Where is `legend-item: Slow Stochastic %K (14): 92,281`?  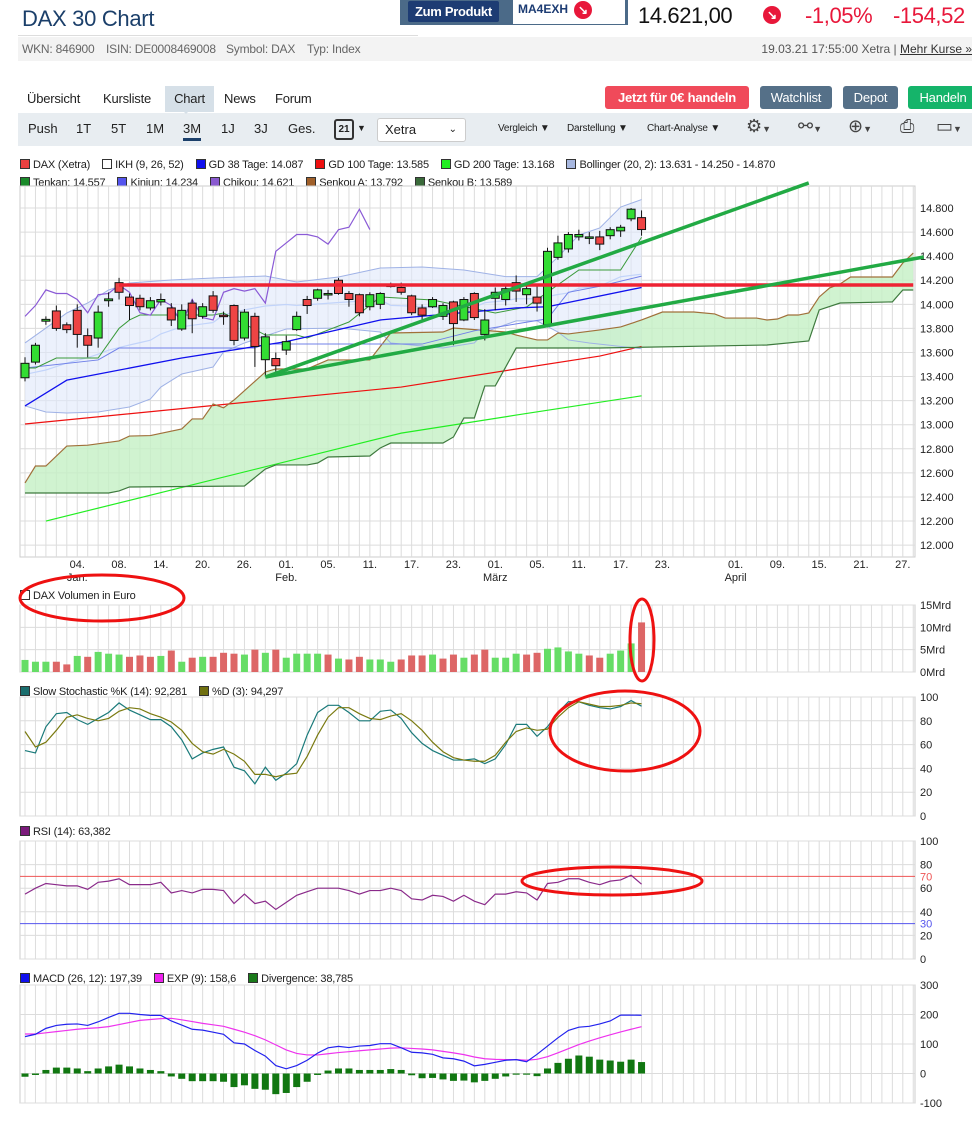
legend-item: Slow Stochastic %K (14): 92,281 is located at coordinates (103, 692).